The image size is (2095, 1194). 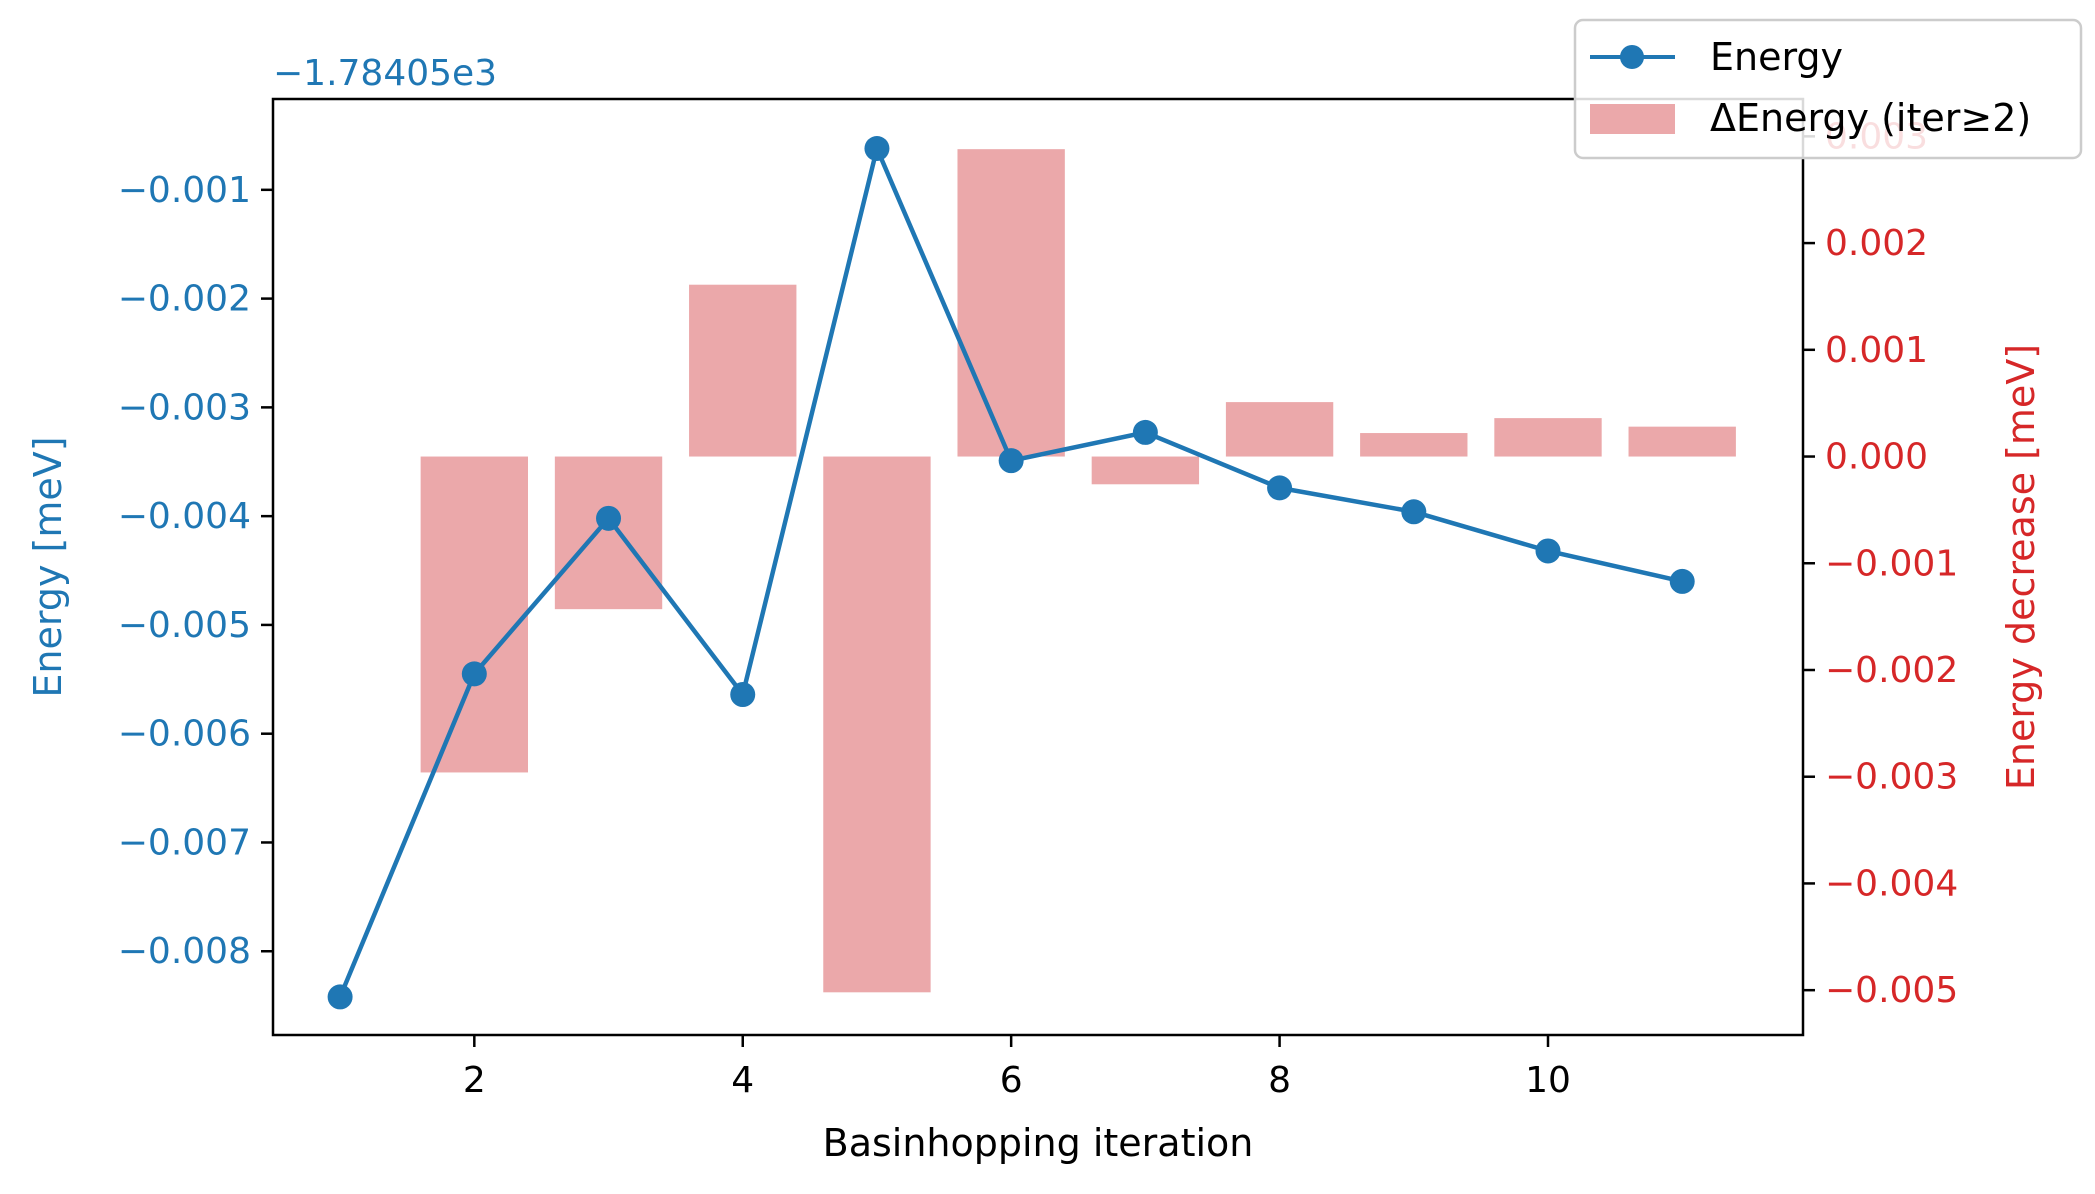 I want to click on left-tick-label: −0.006, so click(x=184, y=734).